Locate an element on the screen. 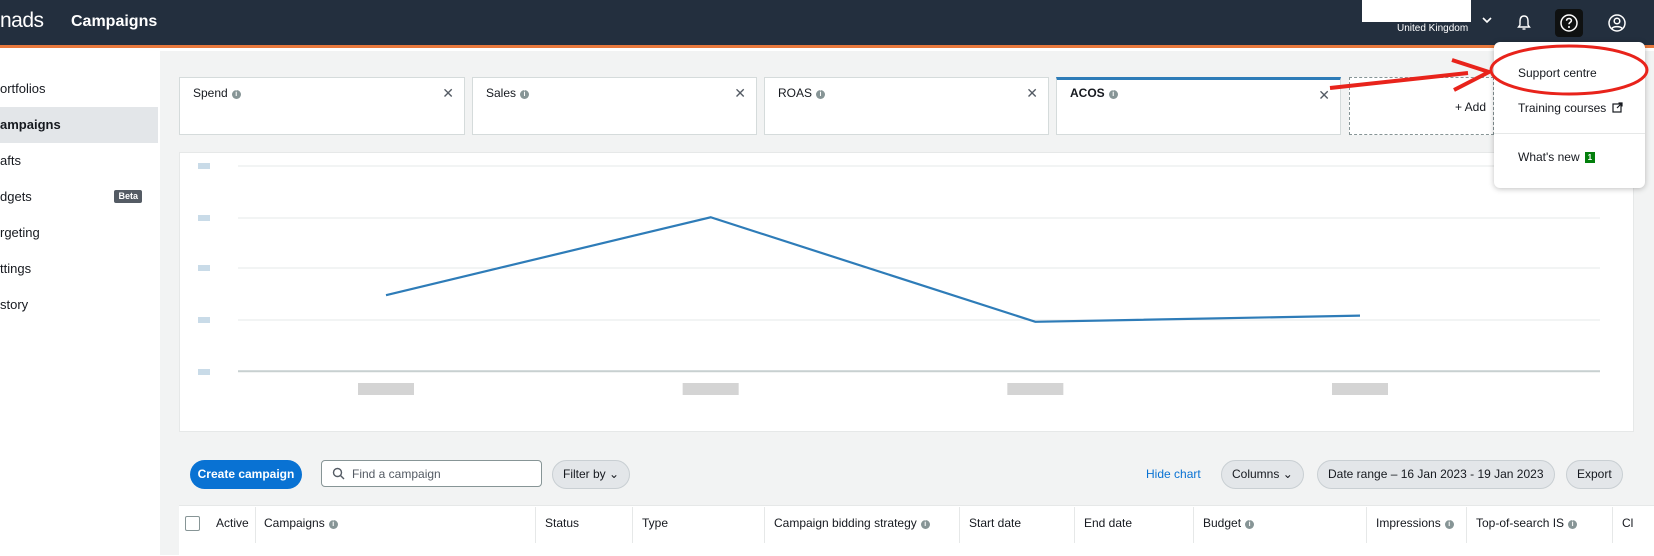 The image size is (1654, 556). column-header-status: Status is located at coordinates (562, 523).